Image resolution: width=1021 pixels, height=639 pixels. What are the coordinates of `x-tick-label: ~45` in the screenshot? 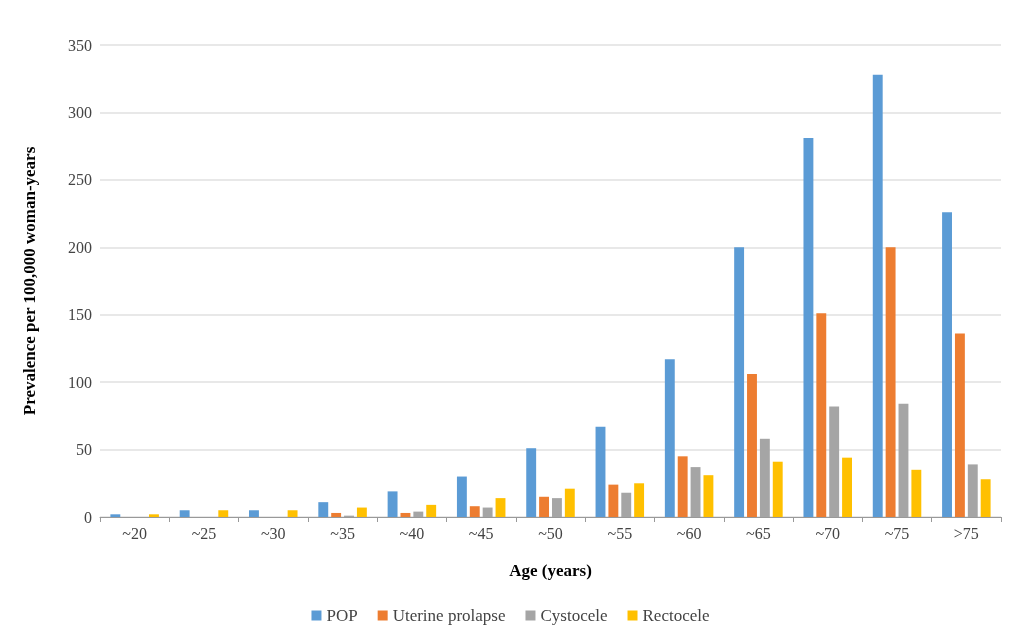 It's located at (481, 533).